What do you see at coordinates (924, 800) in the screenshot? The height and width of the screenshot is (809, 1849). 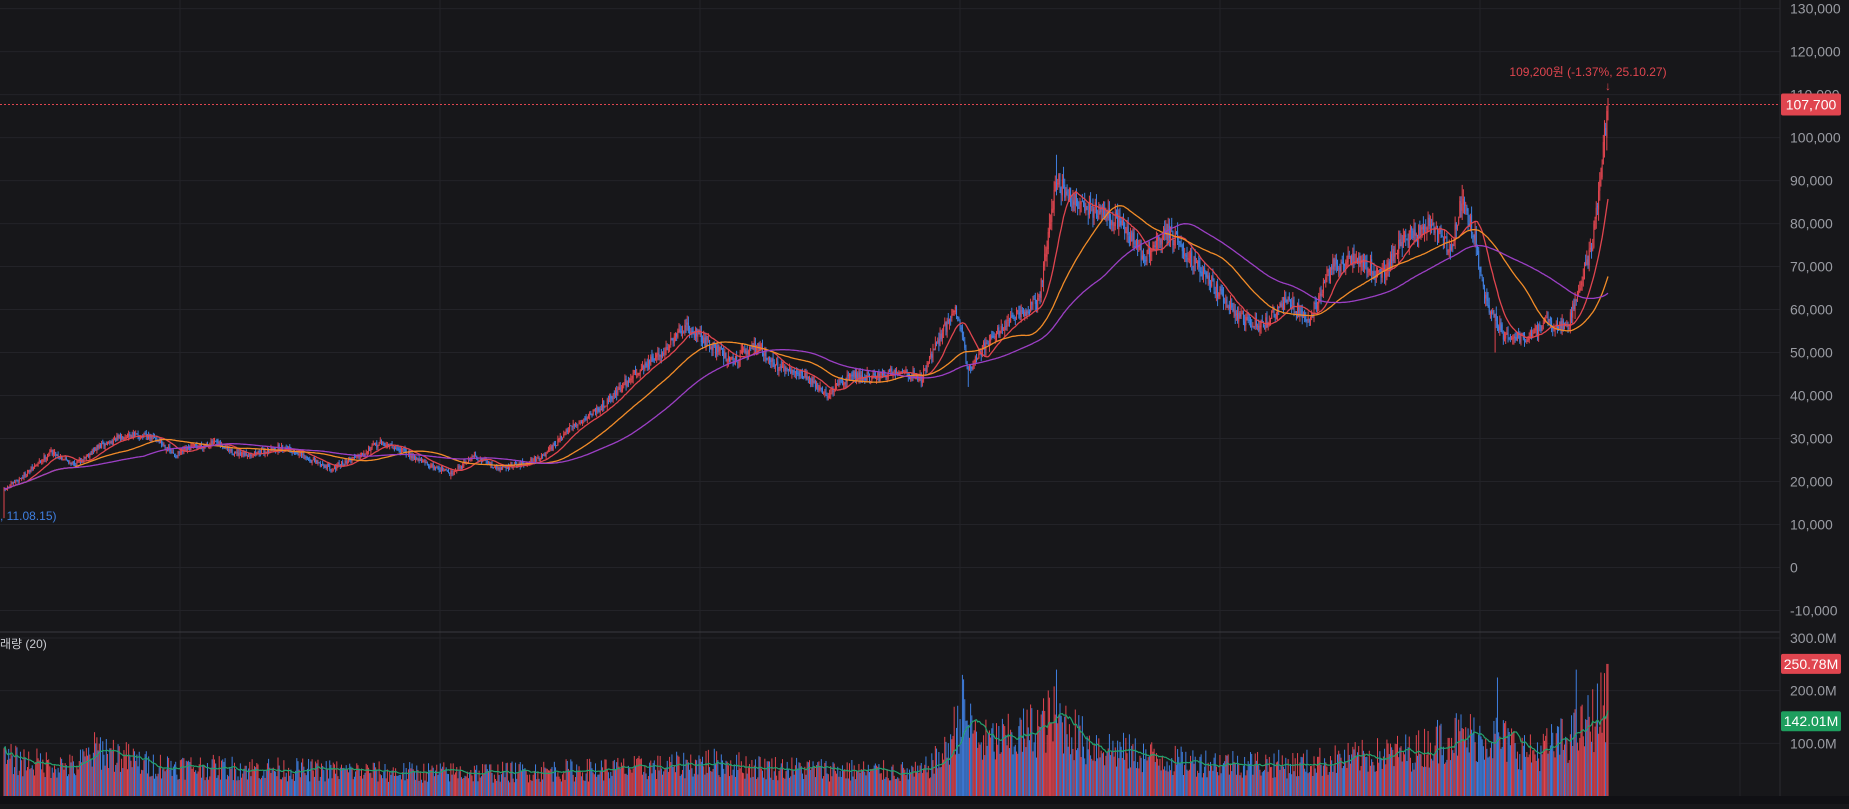 I see `bottom-strip` at bounding box center [924, 800].